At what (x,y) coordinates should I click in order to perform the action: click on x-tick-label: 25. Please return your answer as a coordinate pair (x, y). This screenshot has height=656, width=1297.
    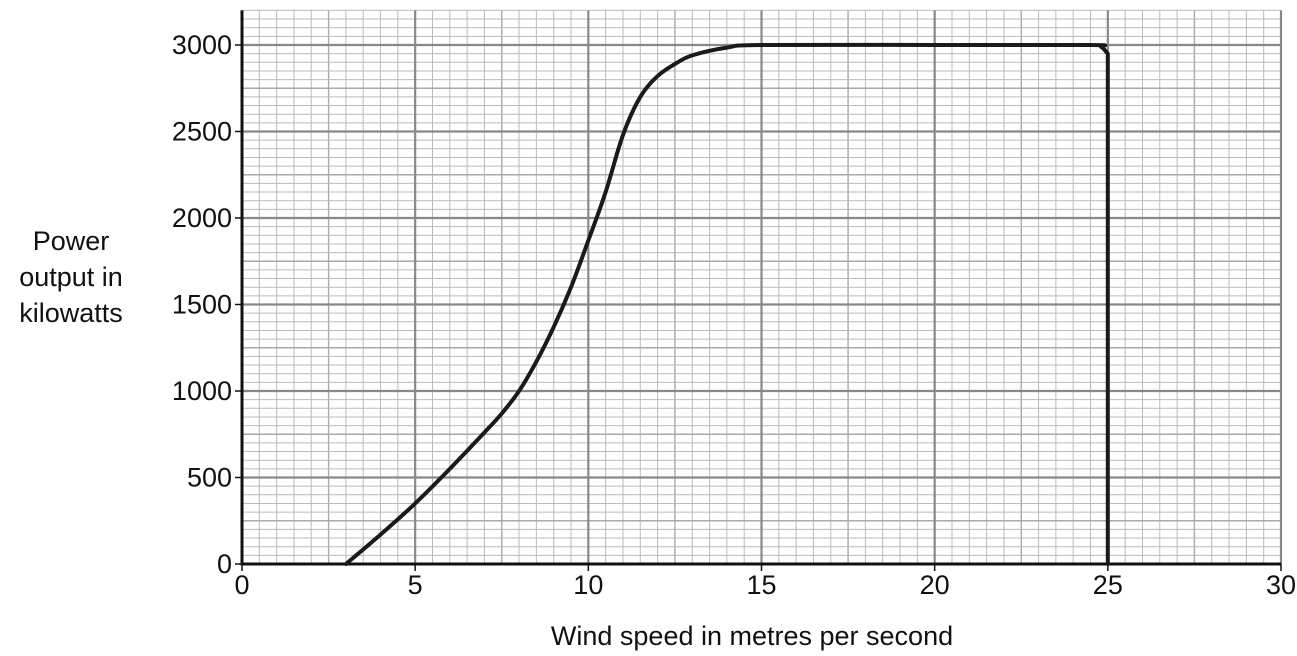
    Looking at the image, I should click on (1108, 585).